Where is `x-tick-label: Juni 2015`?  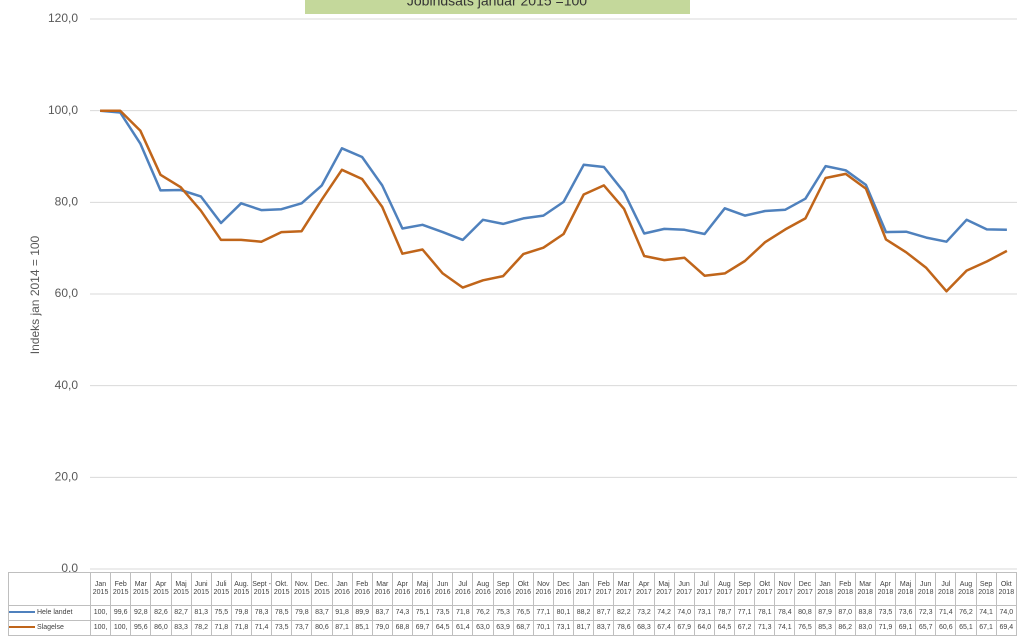
x-tick-label: Juni 2015 is located at coordinates (201, 589).